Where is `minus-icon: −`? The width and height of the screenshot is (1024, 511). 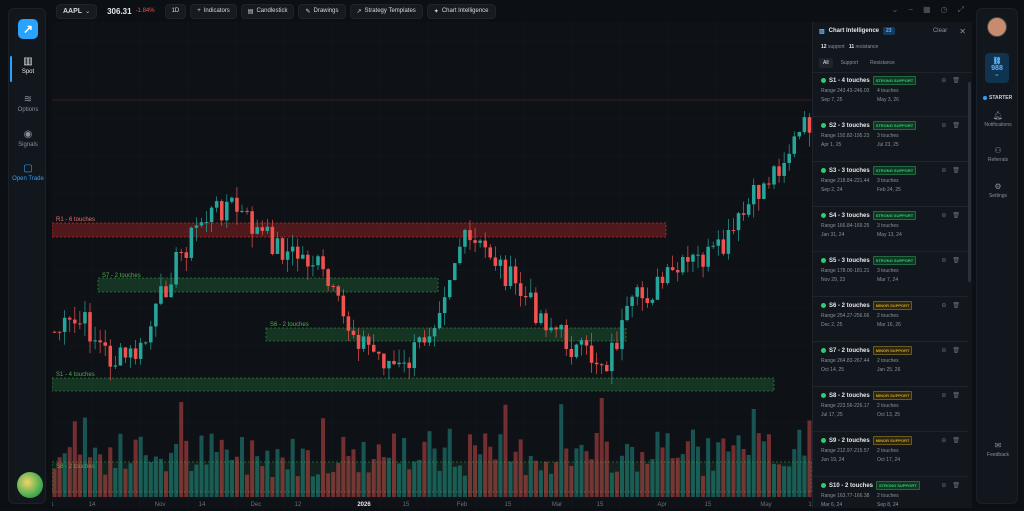 minus-icon: − is located at coordinates (911, 9).